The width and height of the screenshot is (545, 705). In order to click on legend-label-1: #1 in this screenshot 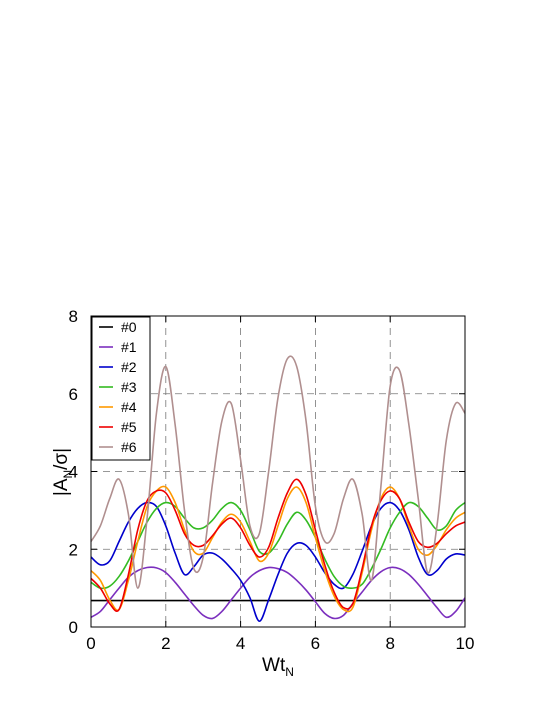, I will do `click(129, 347)`.